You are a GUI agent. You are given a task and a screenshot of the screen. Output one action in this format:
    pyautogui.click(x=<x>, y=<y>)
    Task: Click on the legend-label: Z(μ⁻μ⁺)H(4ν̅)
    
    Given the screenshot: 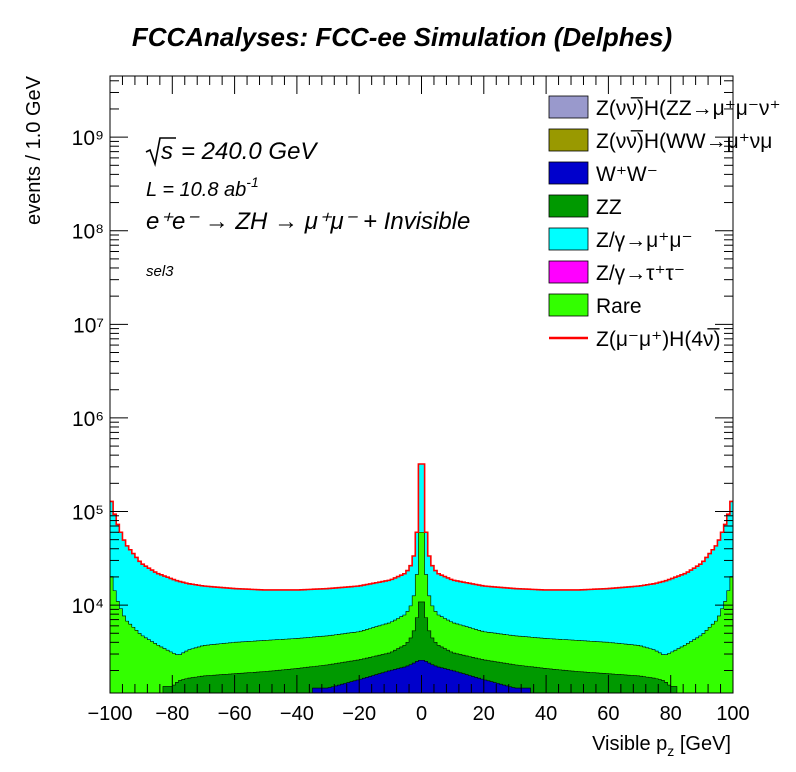 What is the action you would take?
    pyautogui.click(x=658, y=339)
    